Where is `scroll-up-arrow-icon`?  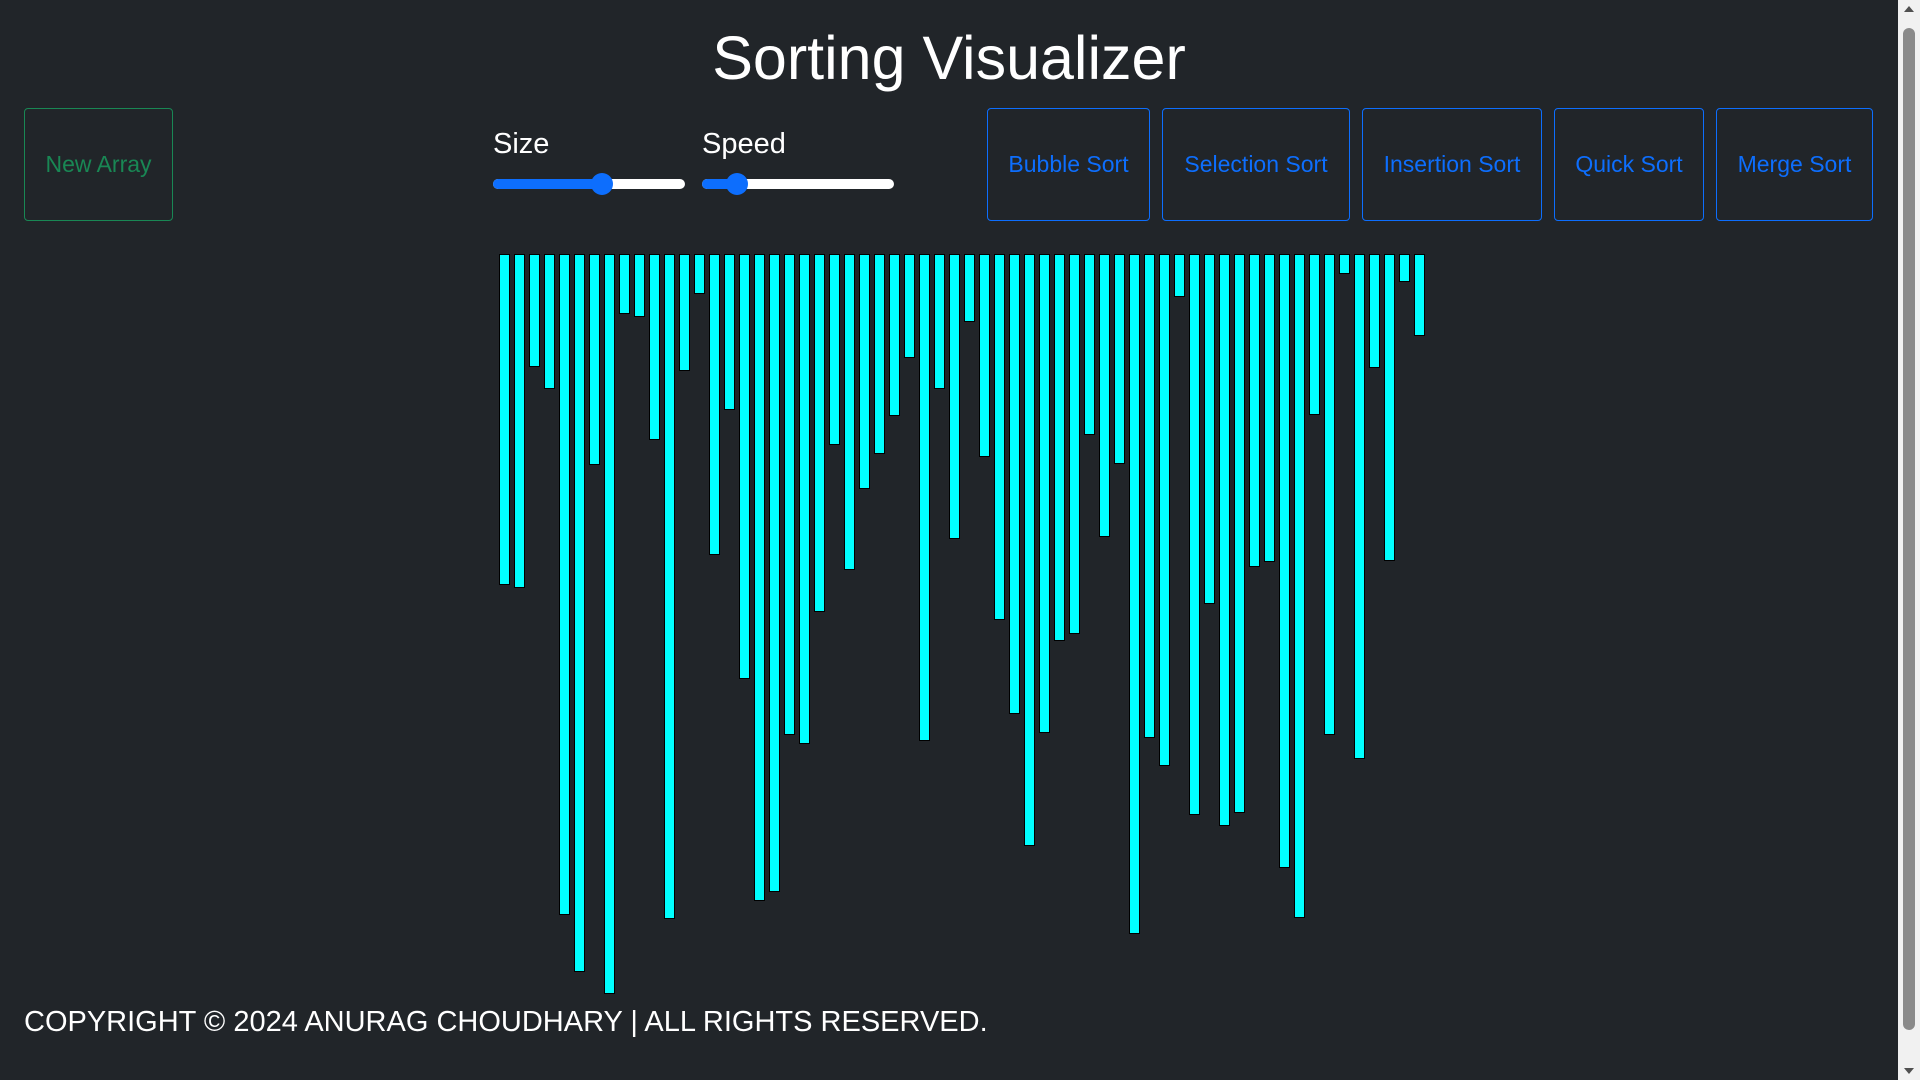
scroll-up-arrow-icon is located at coordinates (1909, 9).